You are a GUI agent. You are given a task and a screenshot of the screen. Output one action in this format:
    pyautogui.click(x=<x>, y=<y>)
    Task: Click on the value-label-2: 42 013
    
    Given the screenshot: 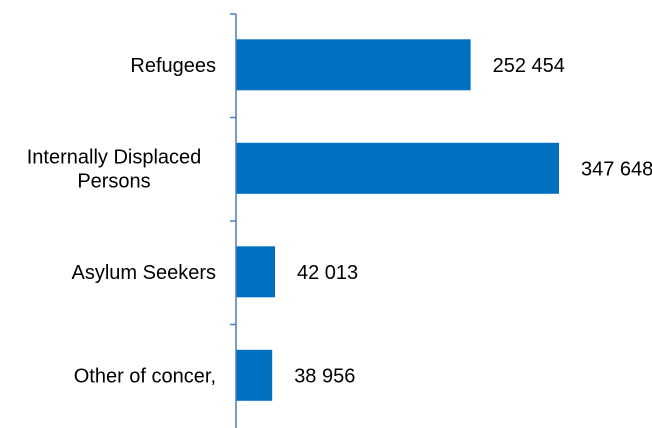 What is the action you would take?
    pyautogui.click(x=327, y=273)
    